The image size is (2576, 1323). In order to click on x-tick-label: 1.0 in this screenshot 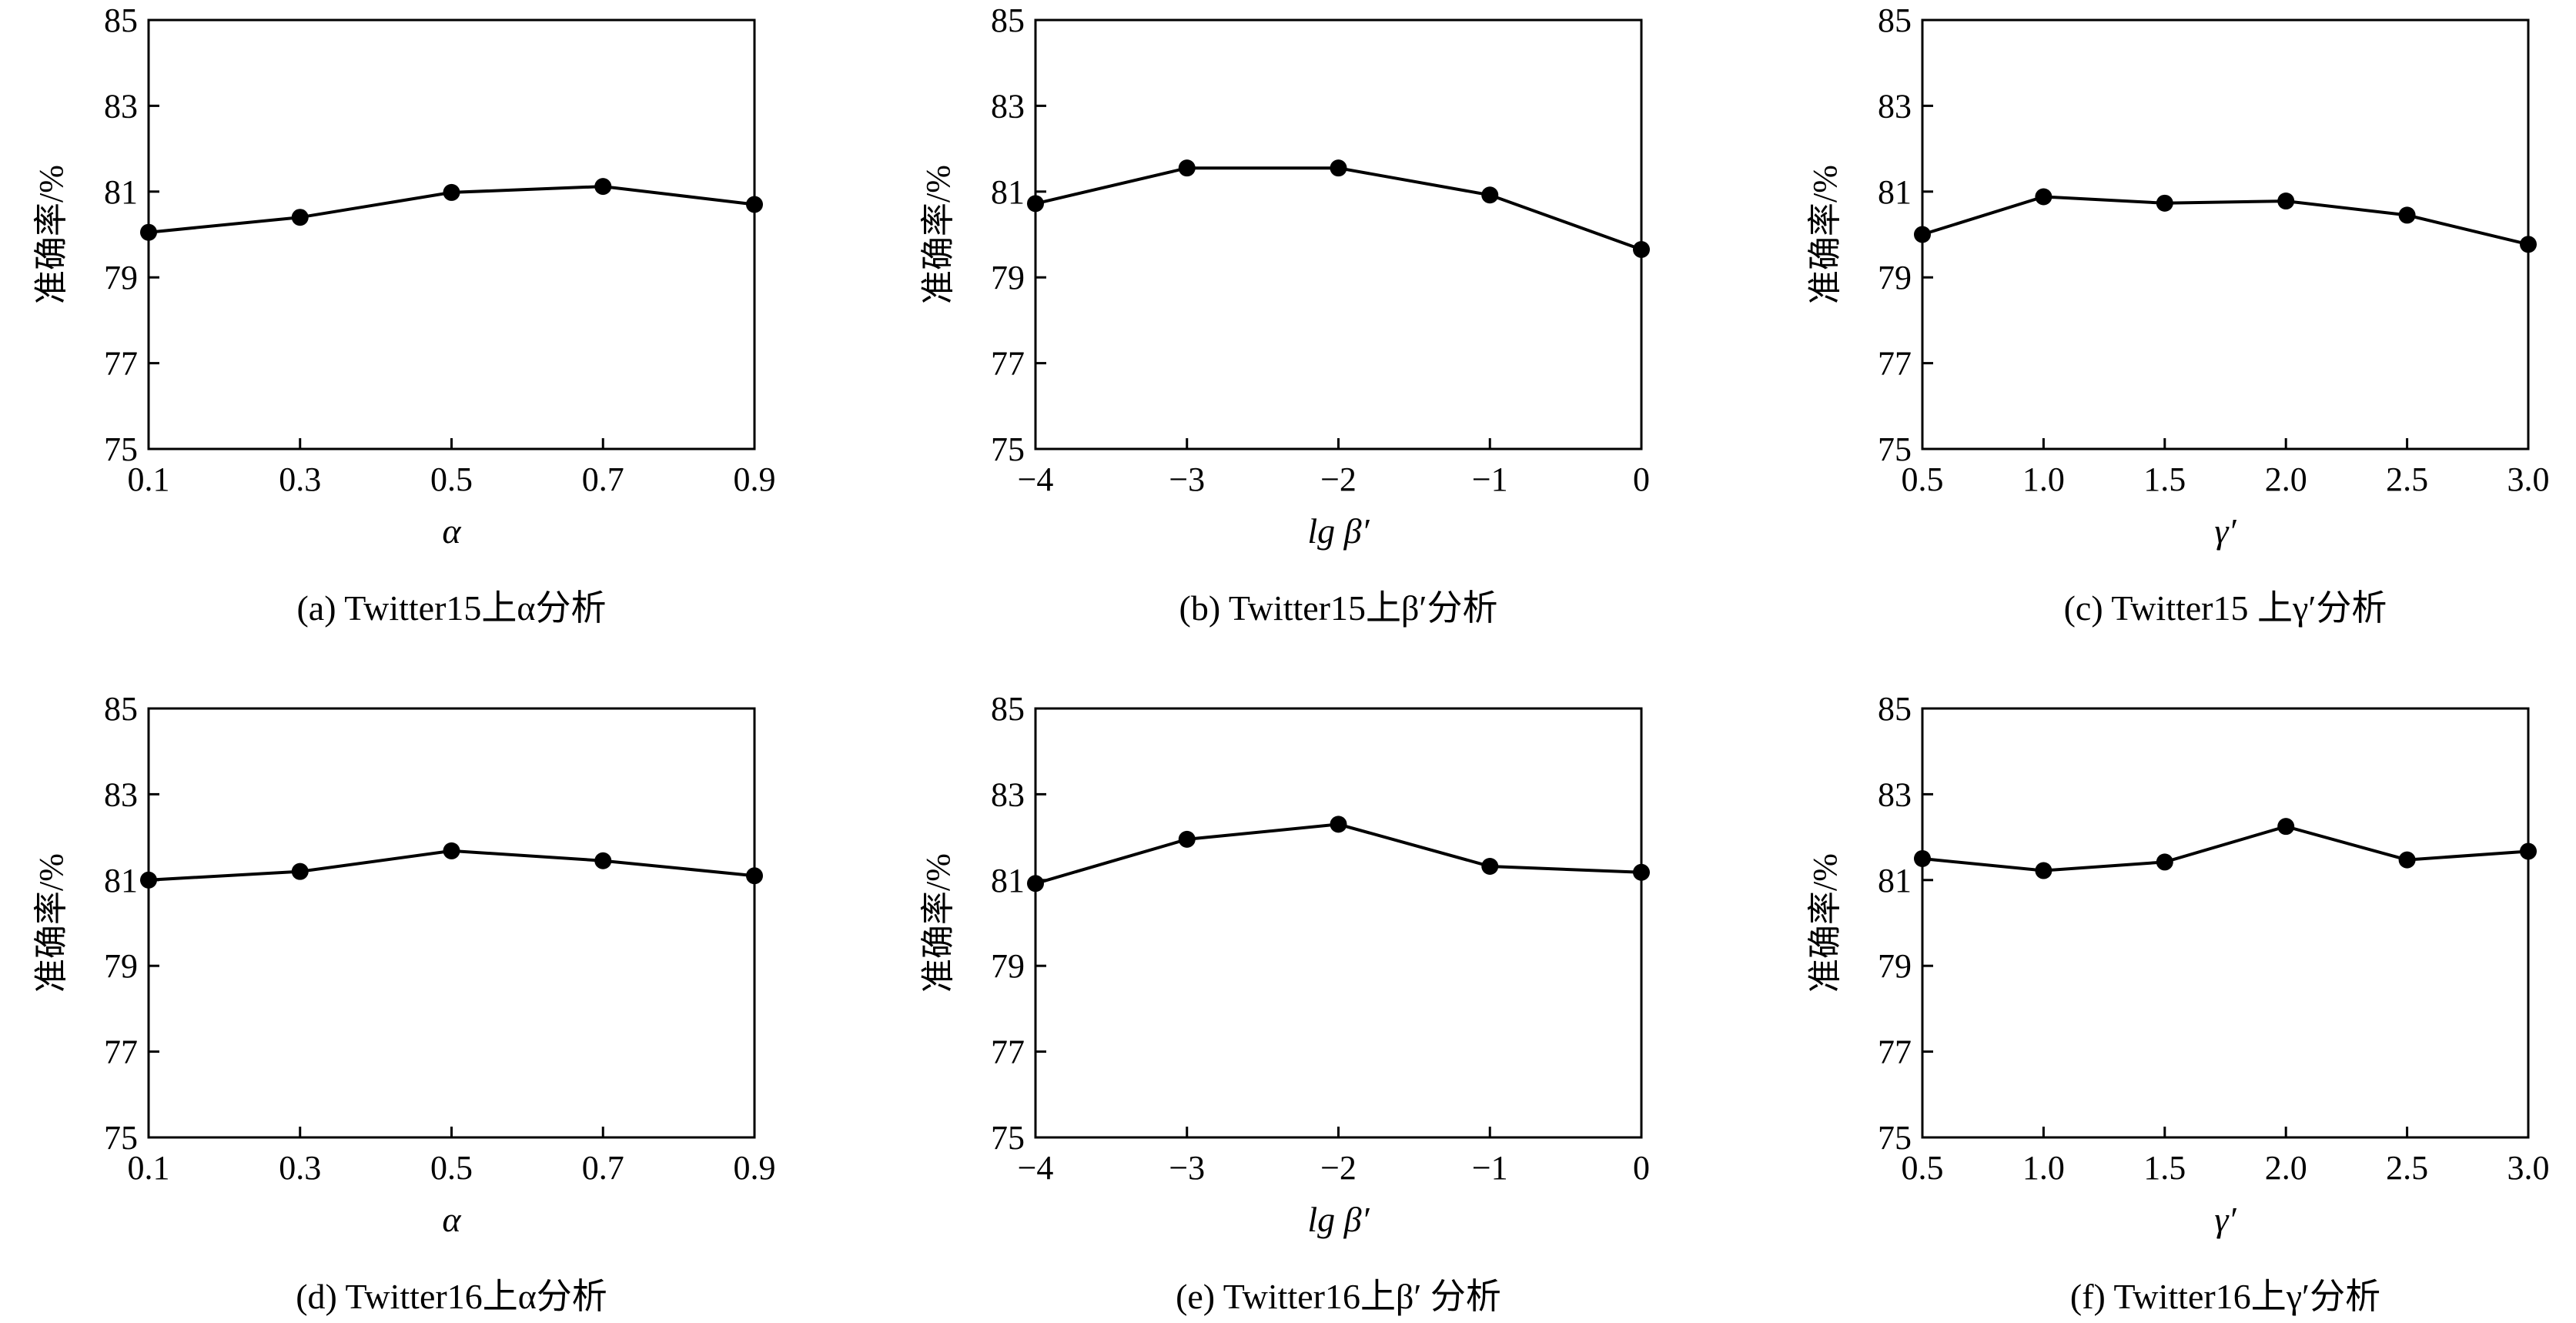, I will do `click(2044, 479)`.